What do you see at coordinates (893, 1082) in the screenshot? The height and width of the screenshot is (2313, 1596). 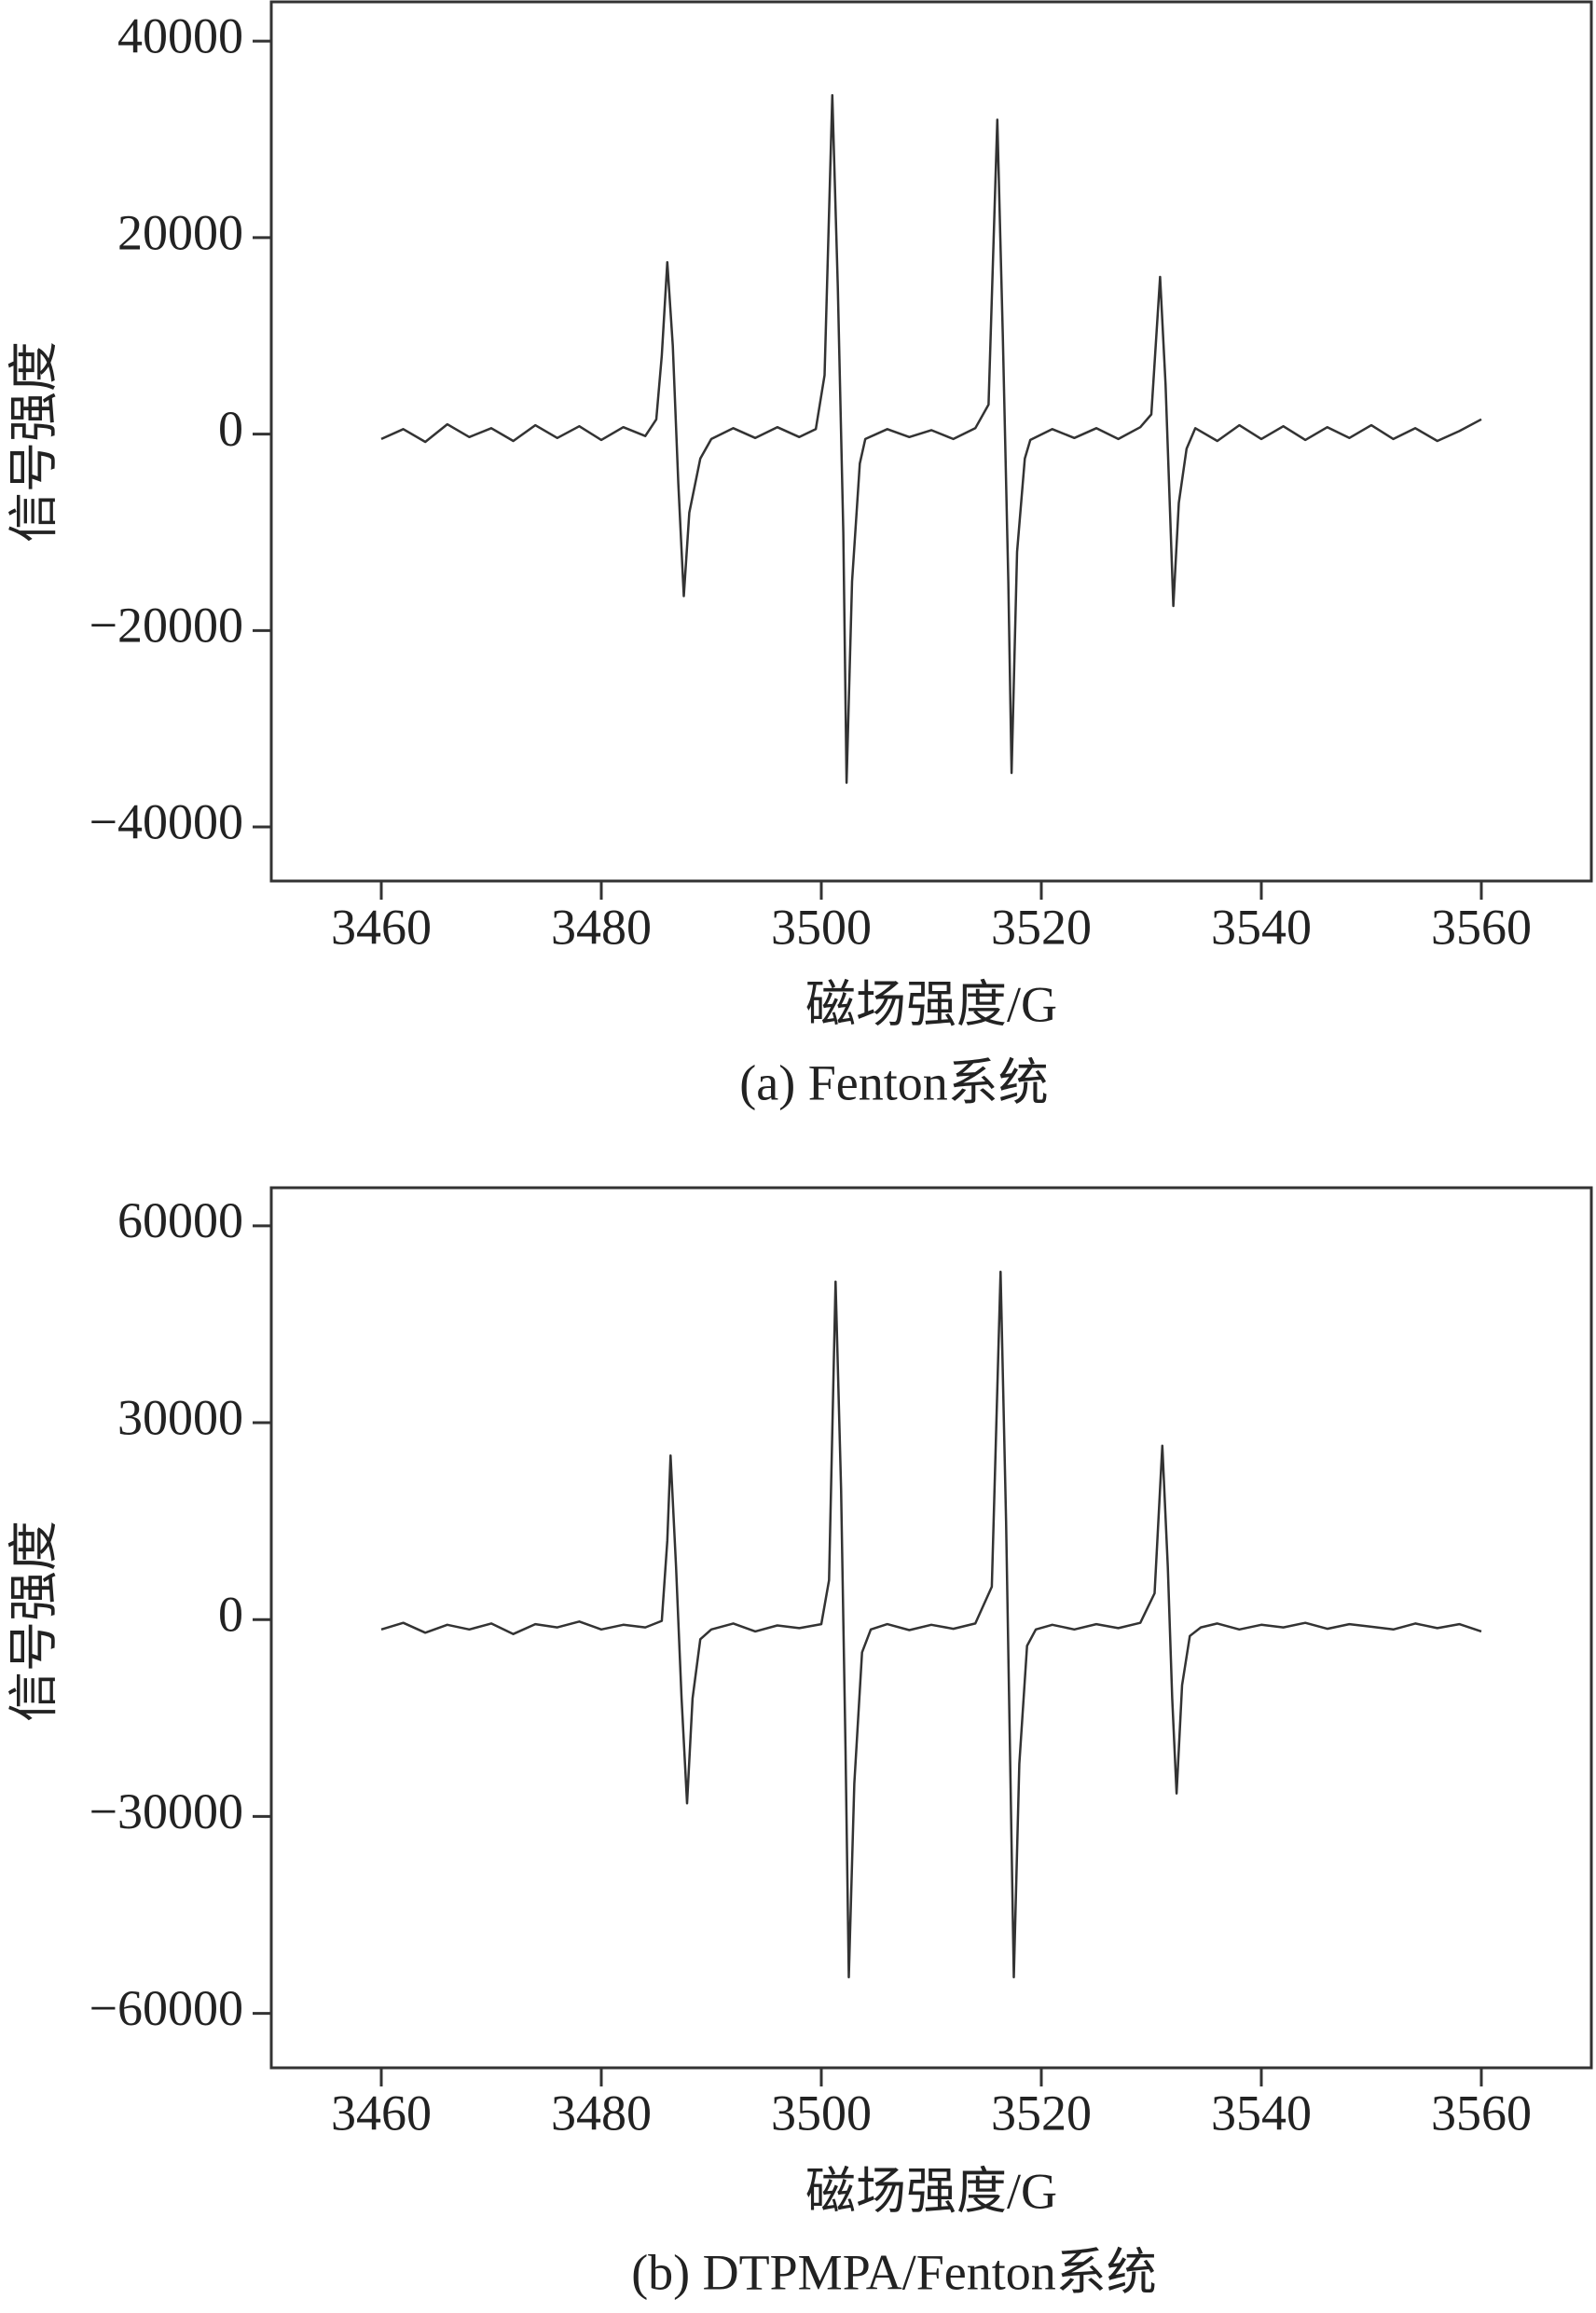 I see `caption: (a) Fenton系统` at bounding box center [893, 1082].